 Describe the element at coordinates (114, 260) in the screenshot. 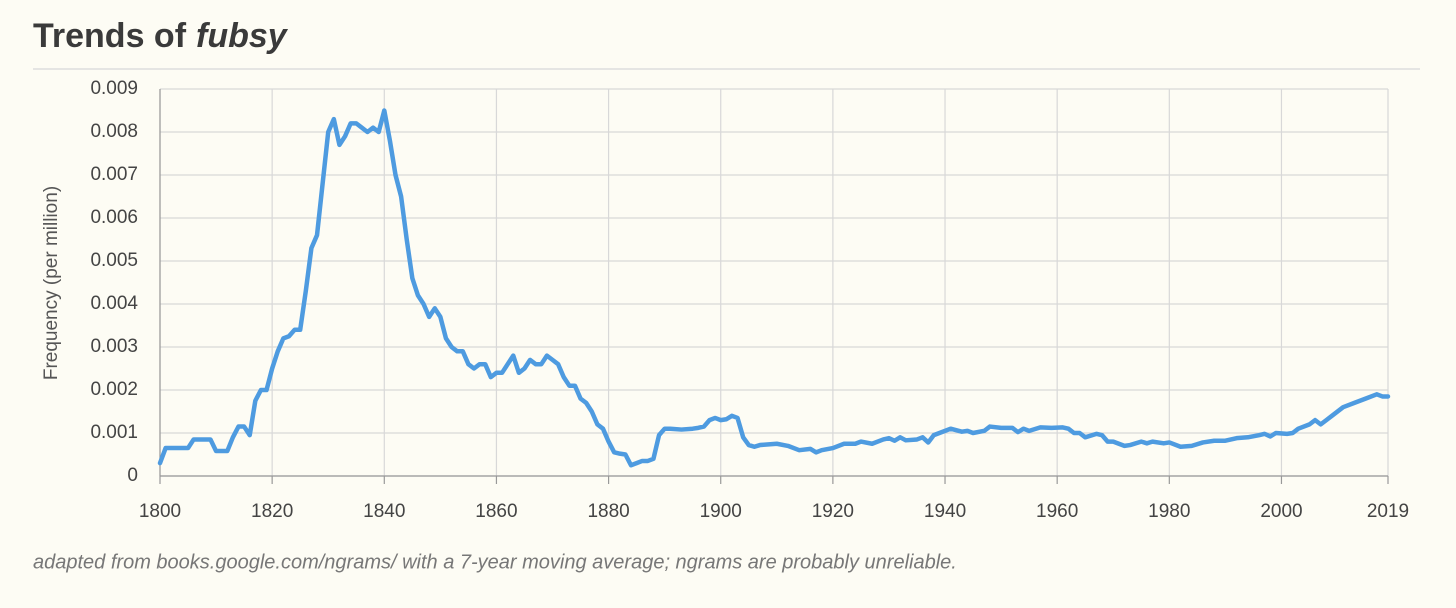

I see `y-tick-label: 0.005` at that location.